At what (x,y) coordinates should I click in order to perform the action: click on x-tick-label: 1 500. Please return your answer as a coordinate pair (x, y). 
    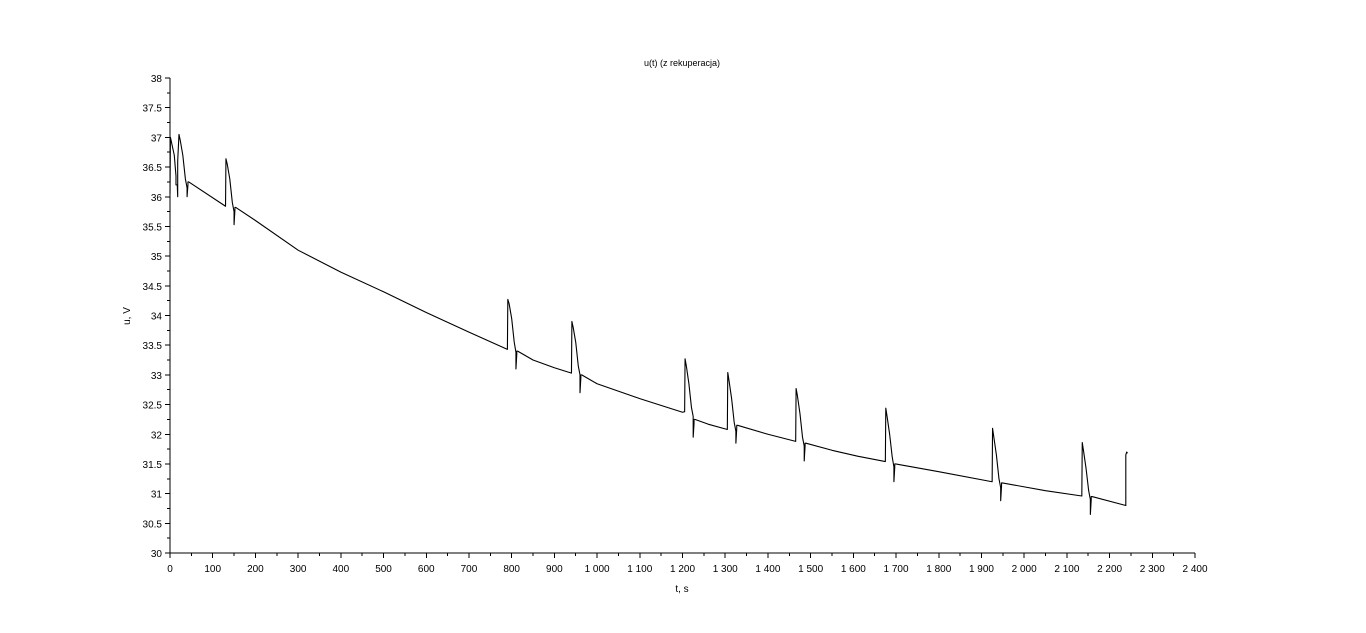
    Looking at the image, I should click on (810, 569).